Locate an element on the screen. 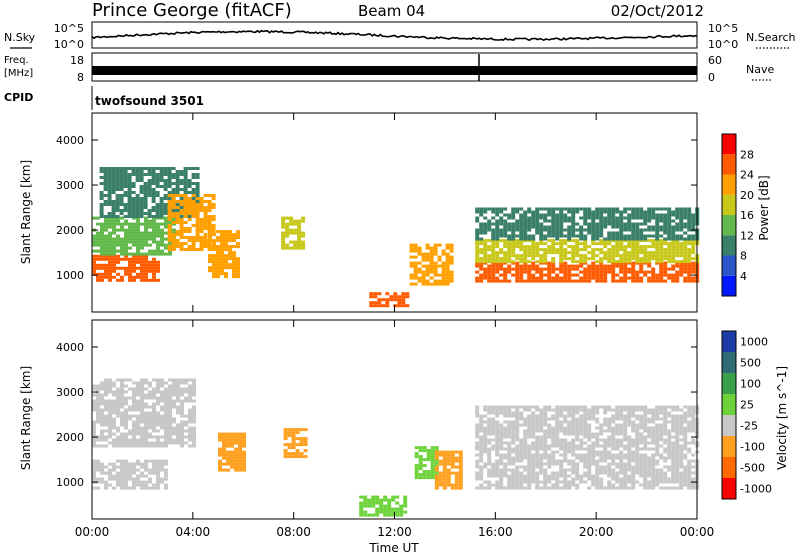 Image resolution: width=800 pixels, height=554 pixels. nave-label: Nave is located at coordinates (760, 69).